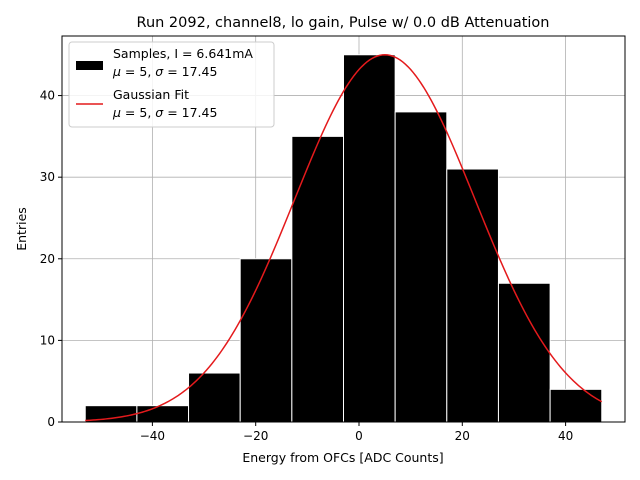 The image size is (640, 480). What do you see at coordinates (47, 259) in the screenshot?
I see `y-tick-label: 20` at bounding box center [47, 259].